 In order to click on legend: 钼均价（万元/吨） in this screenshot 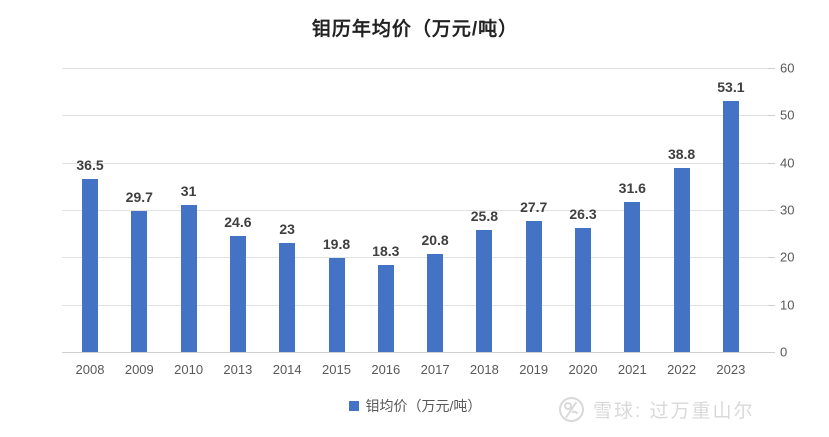, I will do `click(415, 406)`.